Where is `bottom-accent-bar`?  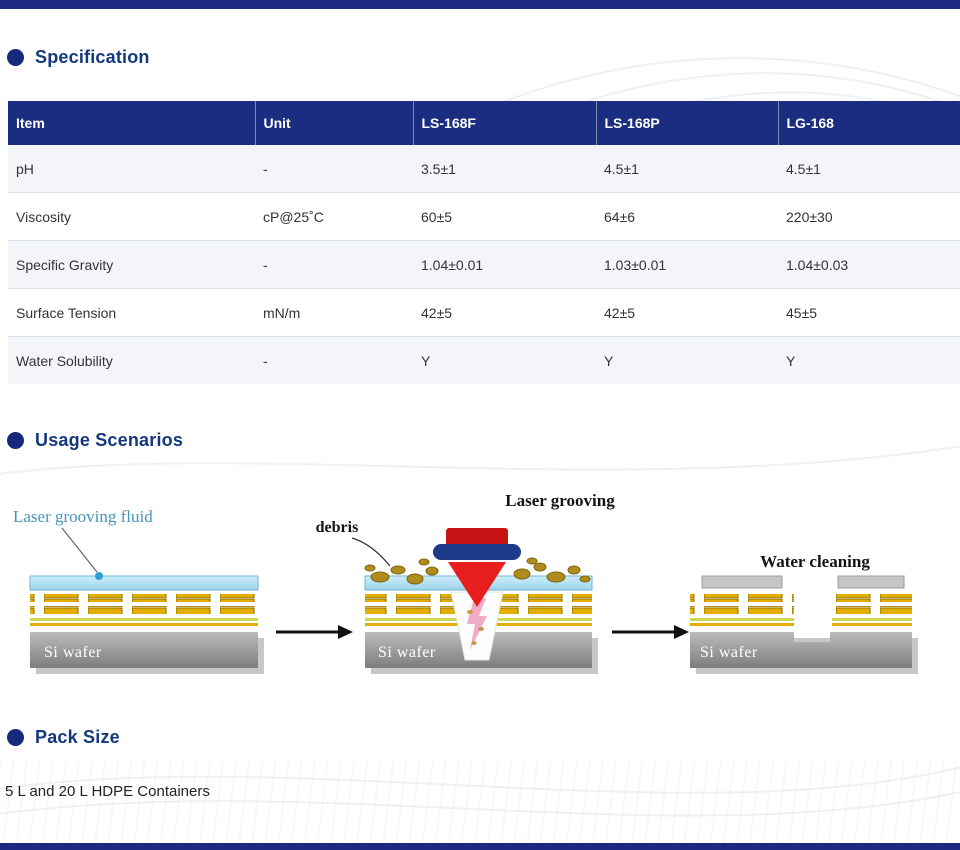
bottom-accent-bar is located at coordinates (480, 846).